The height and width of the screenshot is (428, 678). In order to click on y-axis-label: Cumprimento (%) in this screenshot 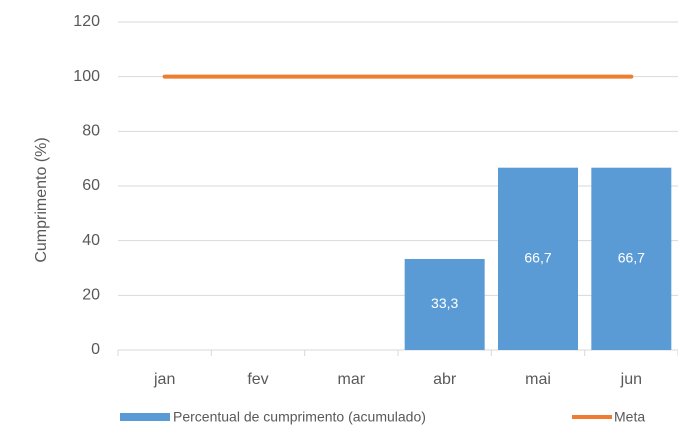, I will do `click(41, 199)`.